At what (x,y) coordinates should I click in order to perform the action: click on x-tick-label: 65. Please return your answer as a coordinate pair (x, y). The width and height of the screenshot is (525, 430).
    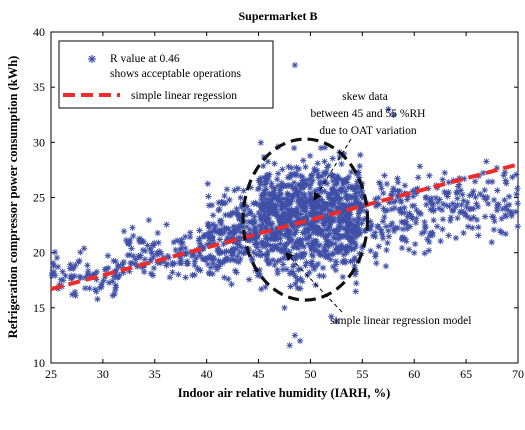
    Looking at the image, I should click on (466, 374).